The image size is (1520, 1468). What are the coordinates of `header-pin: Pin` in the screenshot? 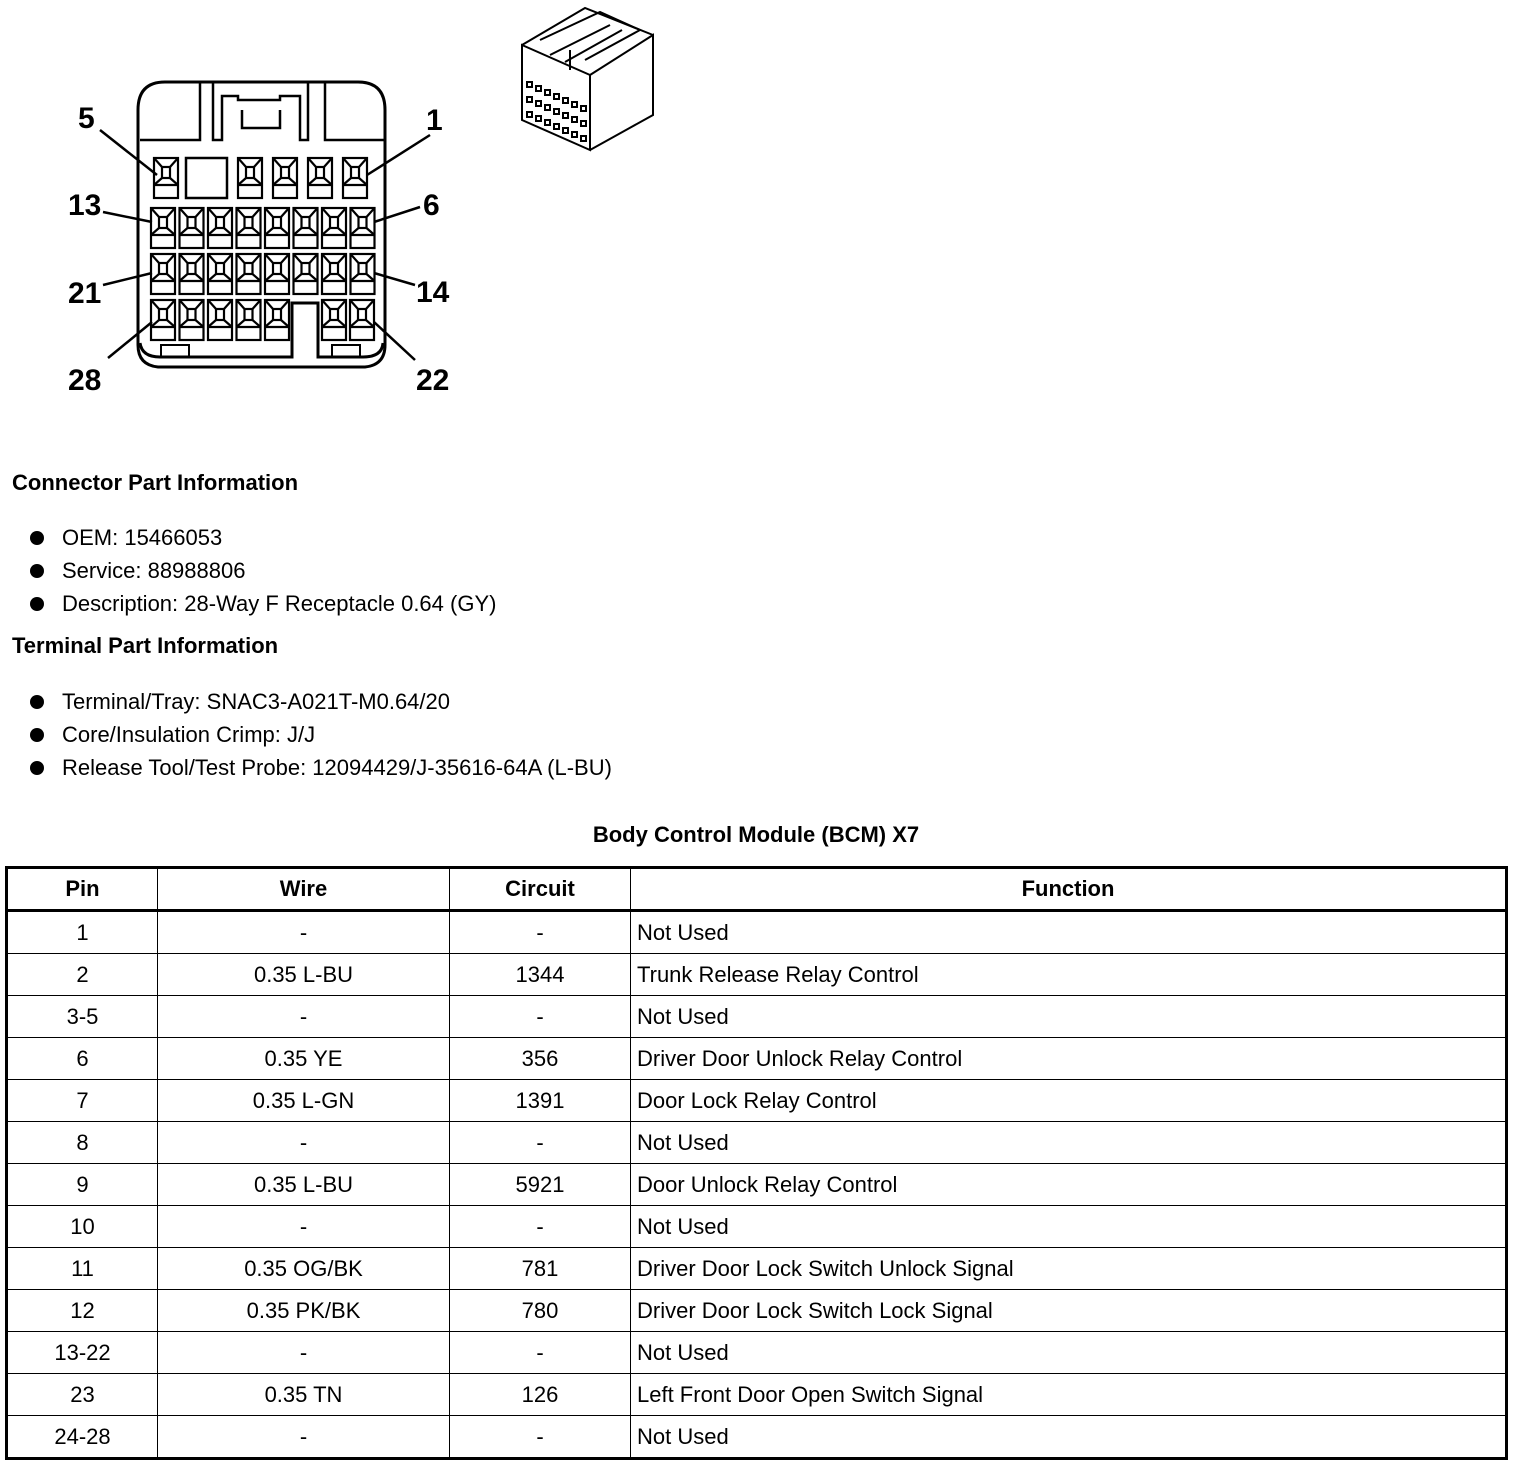 It's located at (82, 889).